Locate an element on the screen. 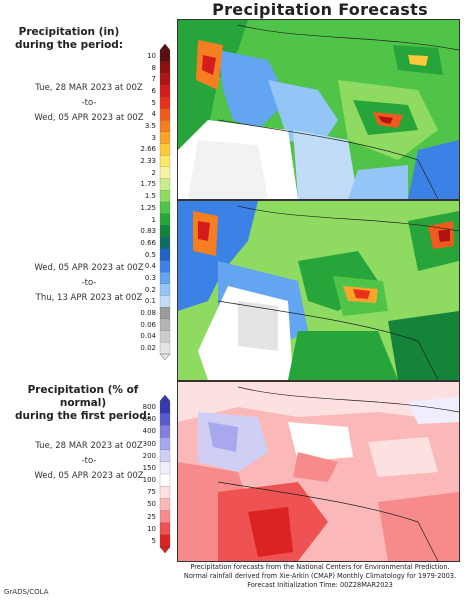 This screenshot has width=464, height=600. pct-scale-label: 600 is located at coordinates (149, 419).